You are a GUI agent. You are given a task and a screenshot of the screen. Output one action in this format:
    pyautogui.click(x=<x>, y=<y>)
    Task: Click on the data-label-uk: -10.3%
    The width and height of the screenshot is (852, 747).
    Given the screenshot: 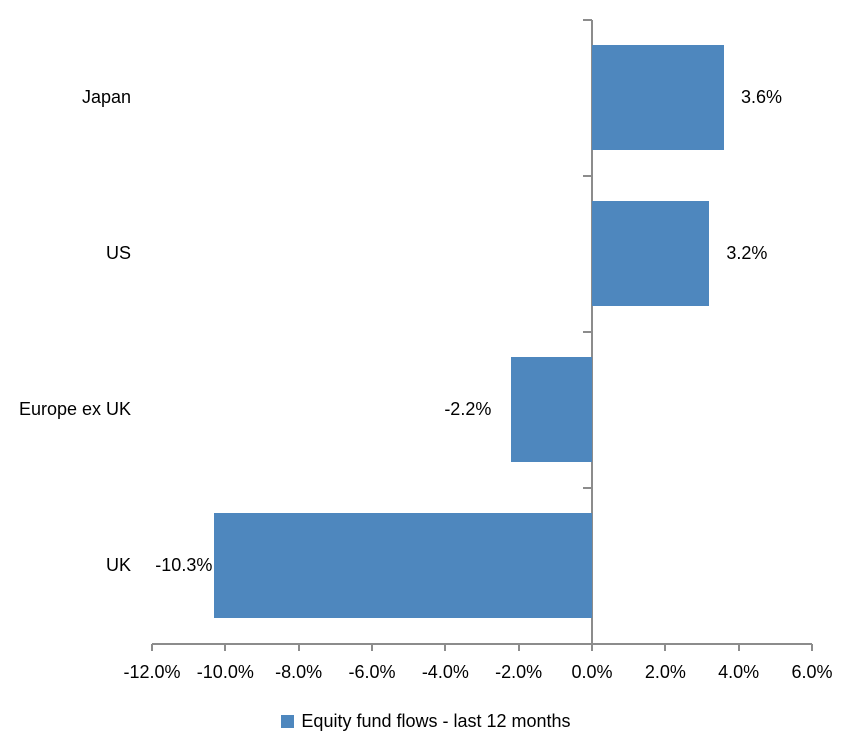 What is the action you would take?
    pyautogui.click(x=184, y=564)
    